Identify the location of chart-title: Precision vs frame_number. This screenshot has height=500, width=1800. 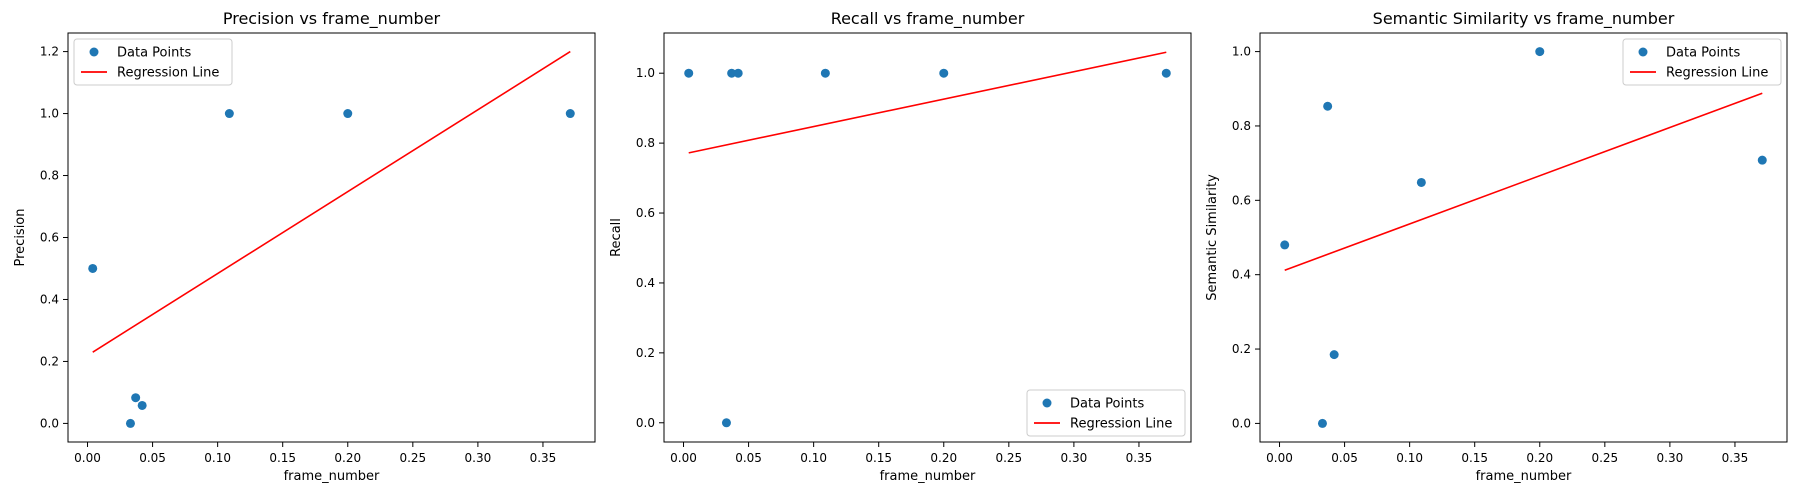
(332, 19).